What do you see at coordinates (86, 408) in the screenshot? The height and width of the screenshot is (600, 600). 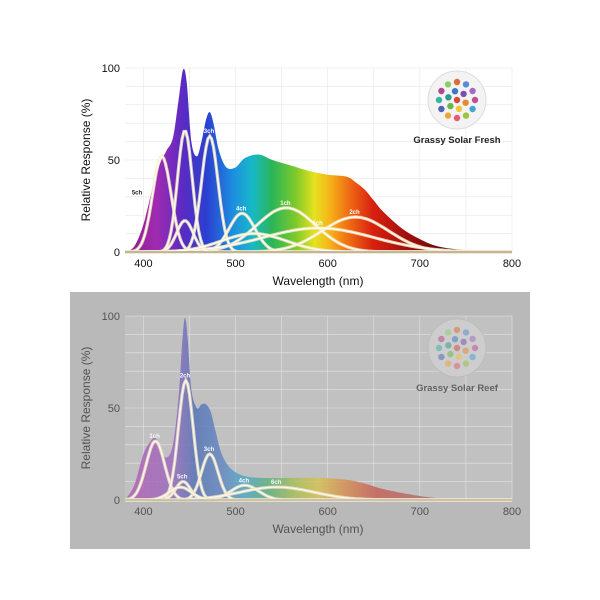 I see `reef-y-axis-title: Relative Response (%)` at bounding box center [86, 408].